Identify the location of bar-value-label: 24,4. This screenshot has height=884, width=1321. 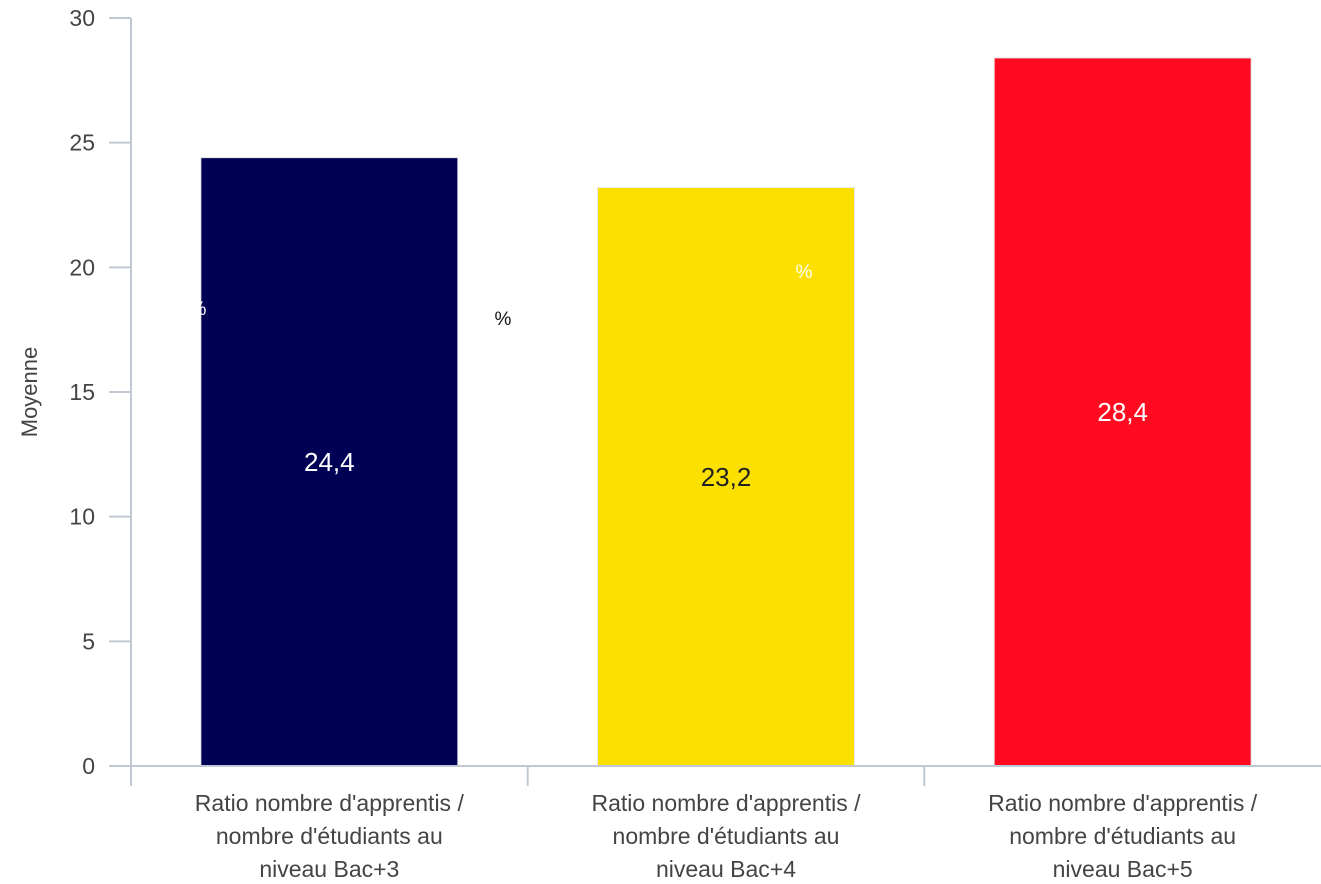
(329, 462).